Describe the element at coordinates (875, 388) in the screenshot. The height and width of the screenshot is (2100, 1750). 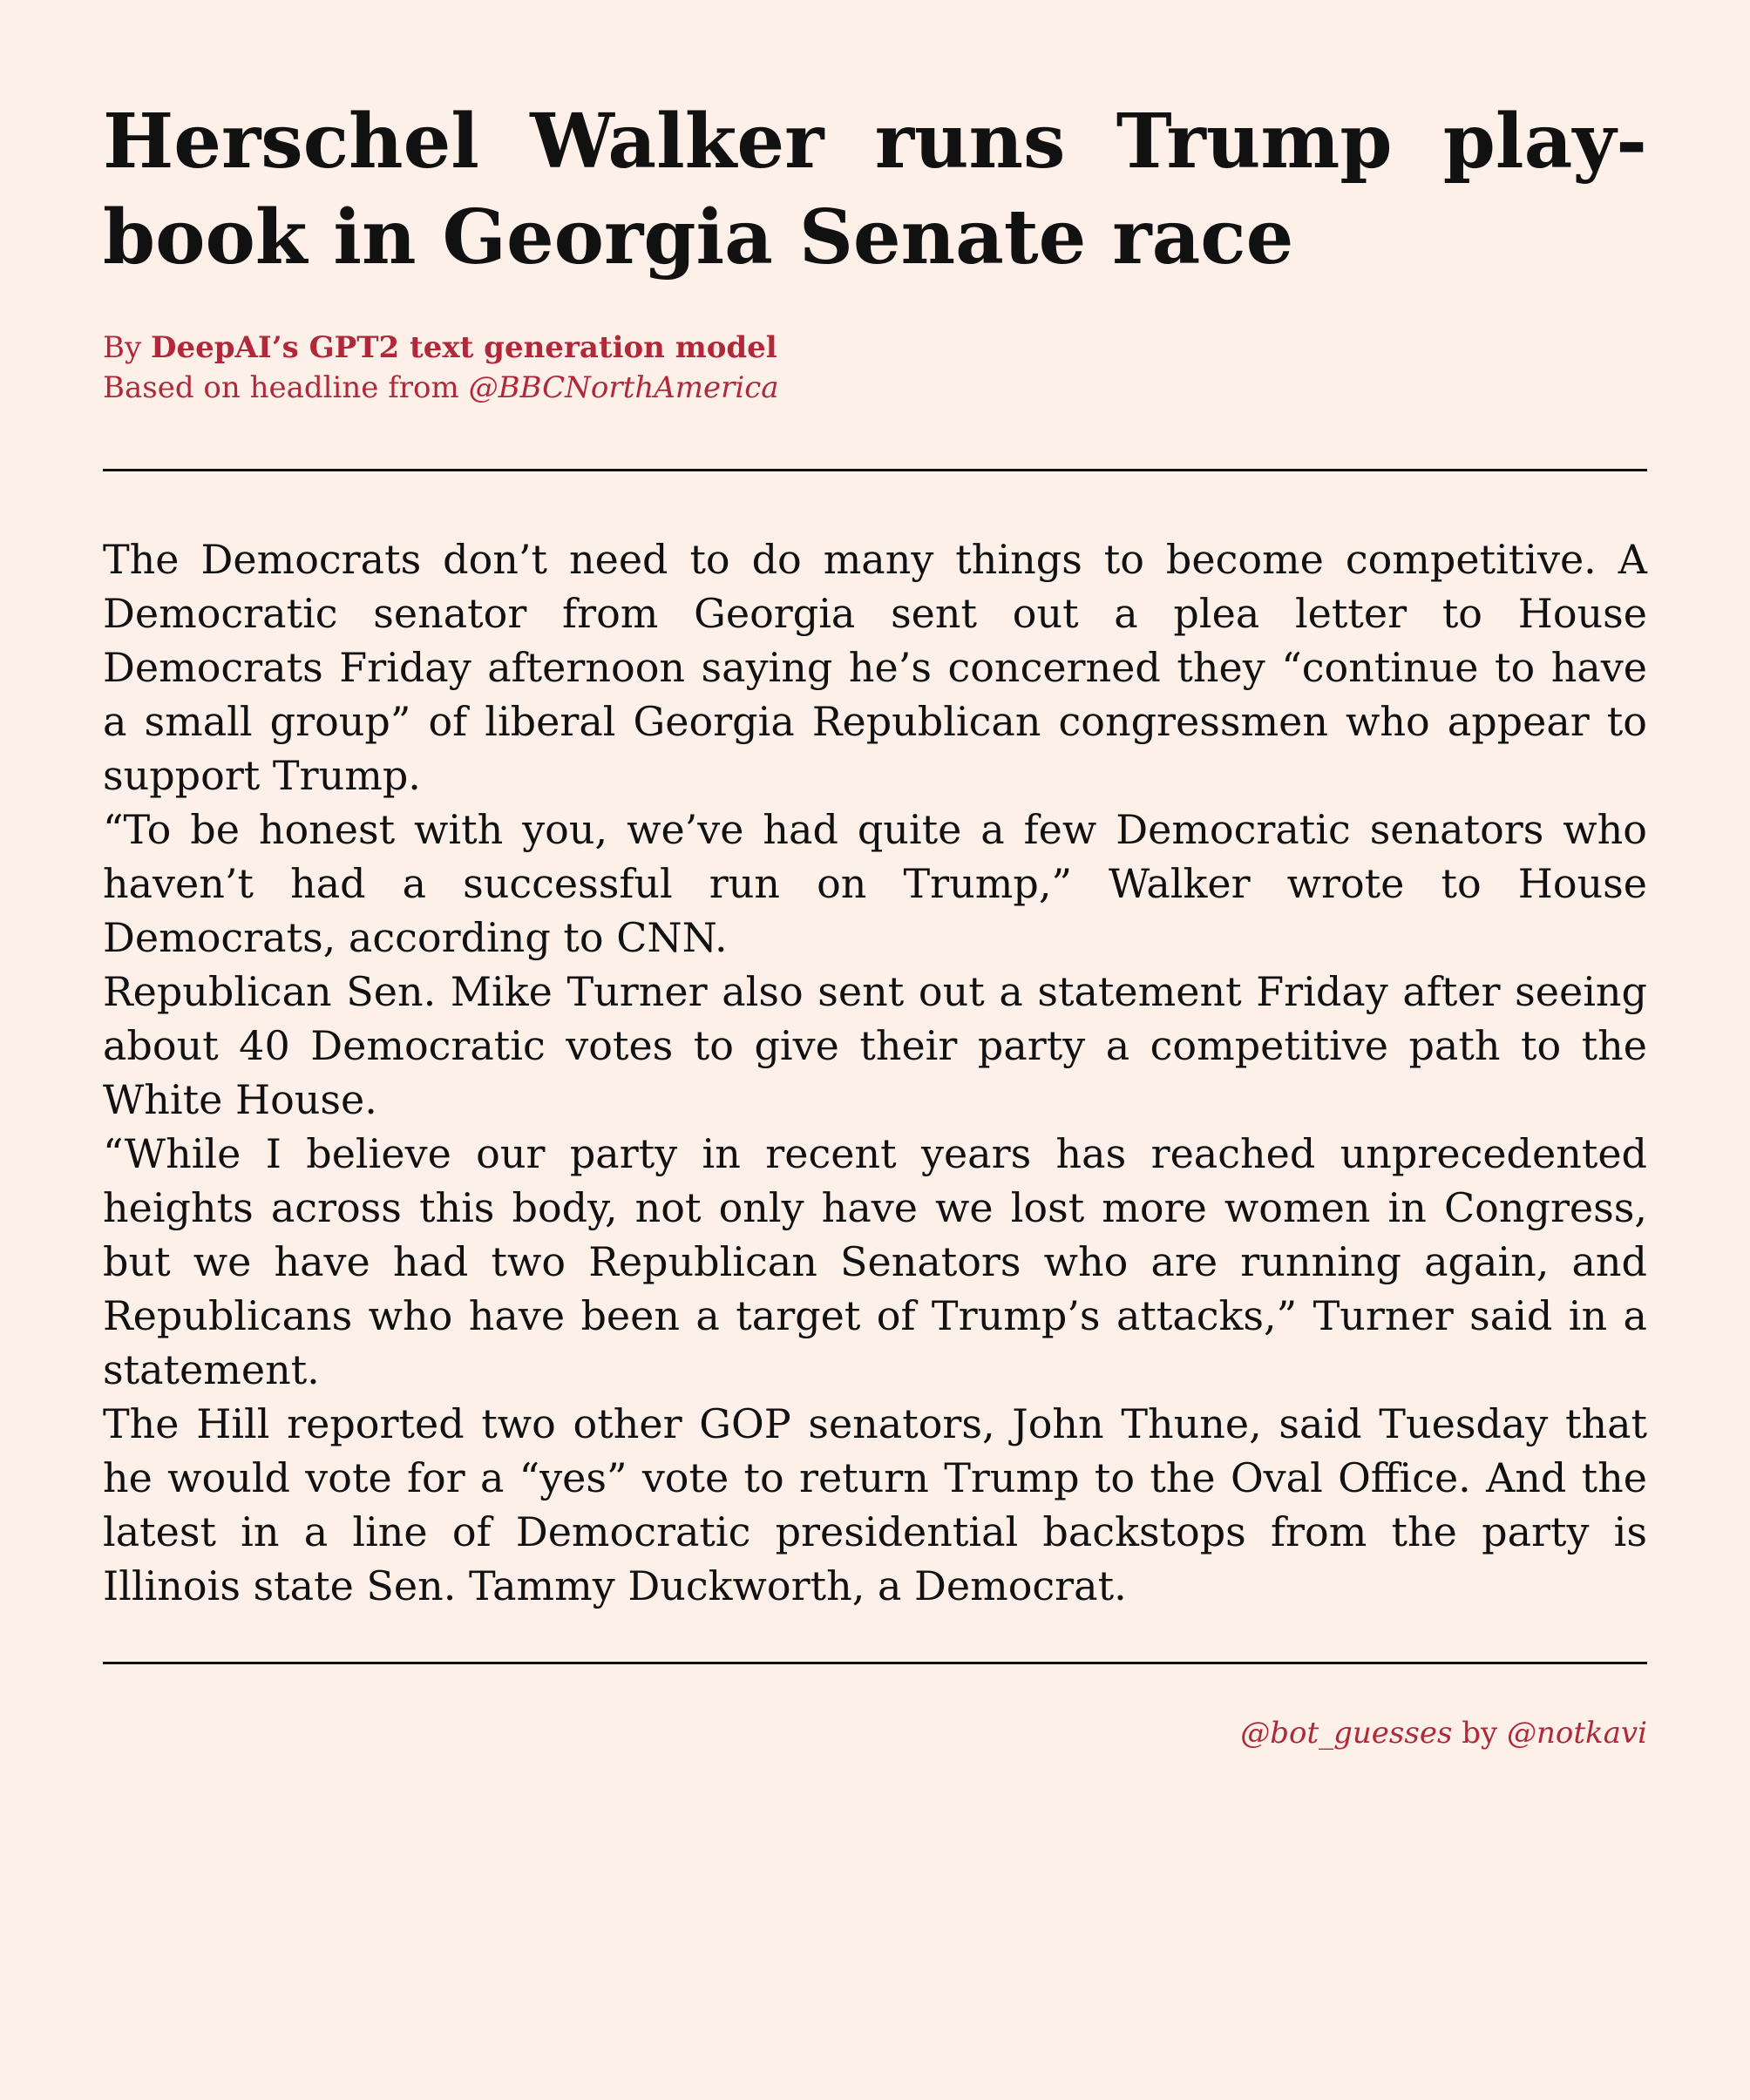
I see `byline-source-line: Based on headline from @BBCNorthAmerica` at that location.